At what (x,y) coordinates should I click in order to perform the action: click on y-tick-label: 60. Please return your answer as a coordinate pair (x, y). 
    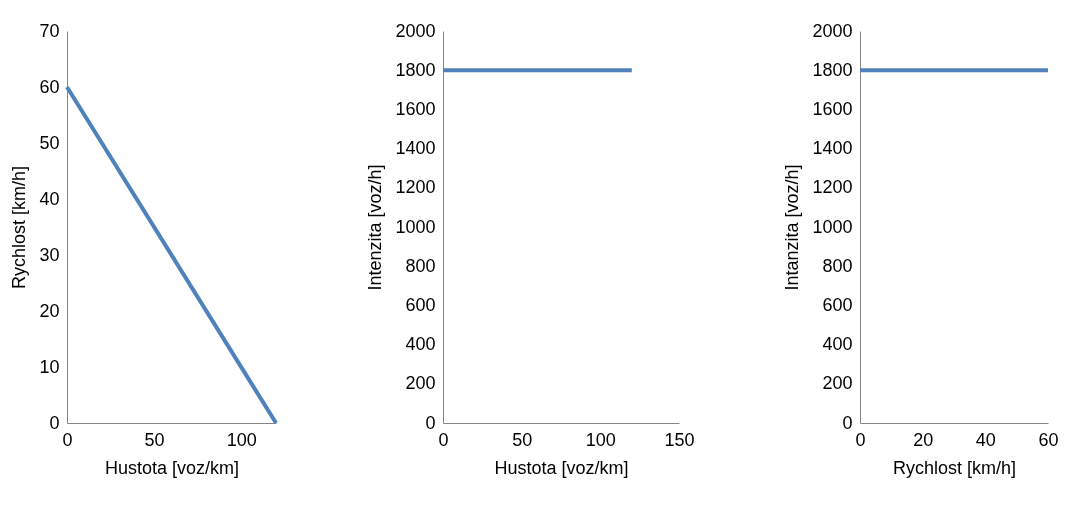
    Looking at the image, I should click on (49, 86).